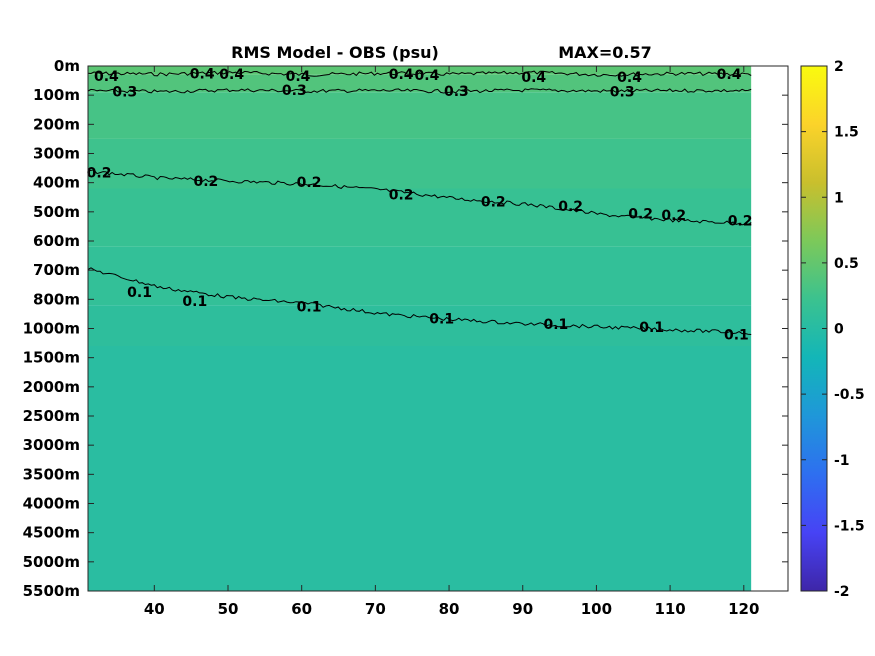 Image resolution: width=875 pixels, height=656 pixels. I want to click on y-tick-label: 600m, so click(56, 241).